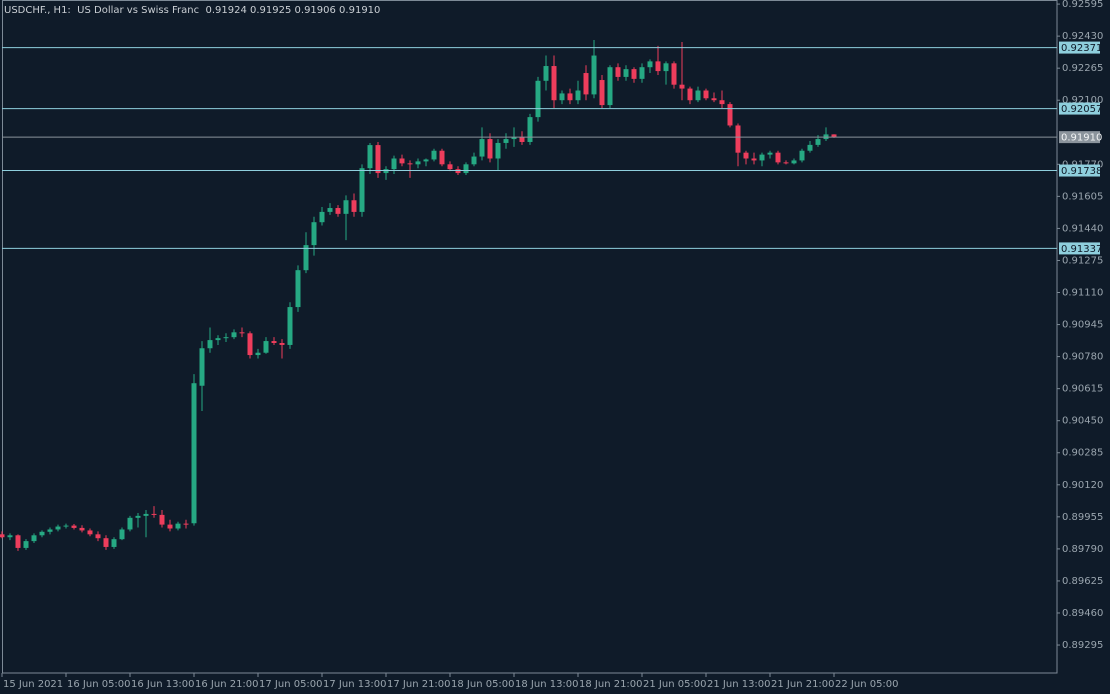  Describe the element at coordinates (1082, 613) in the screenshot. I see `y-tick-label: 0.89460` at that location.